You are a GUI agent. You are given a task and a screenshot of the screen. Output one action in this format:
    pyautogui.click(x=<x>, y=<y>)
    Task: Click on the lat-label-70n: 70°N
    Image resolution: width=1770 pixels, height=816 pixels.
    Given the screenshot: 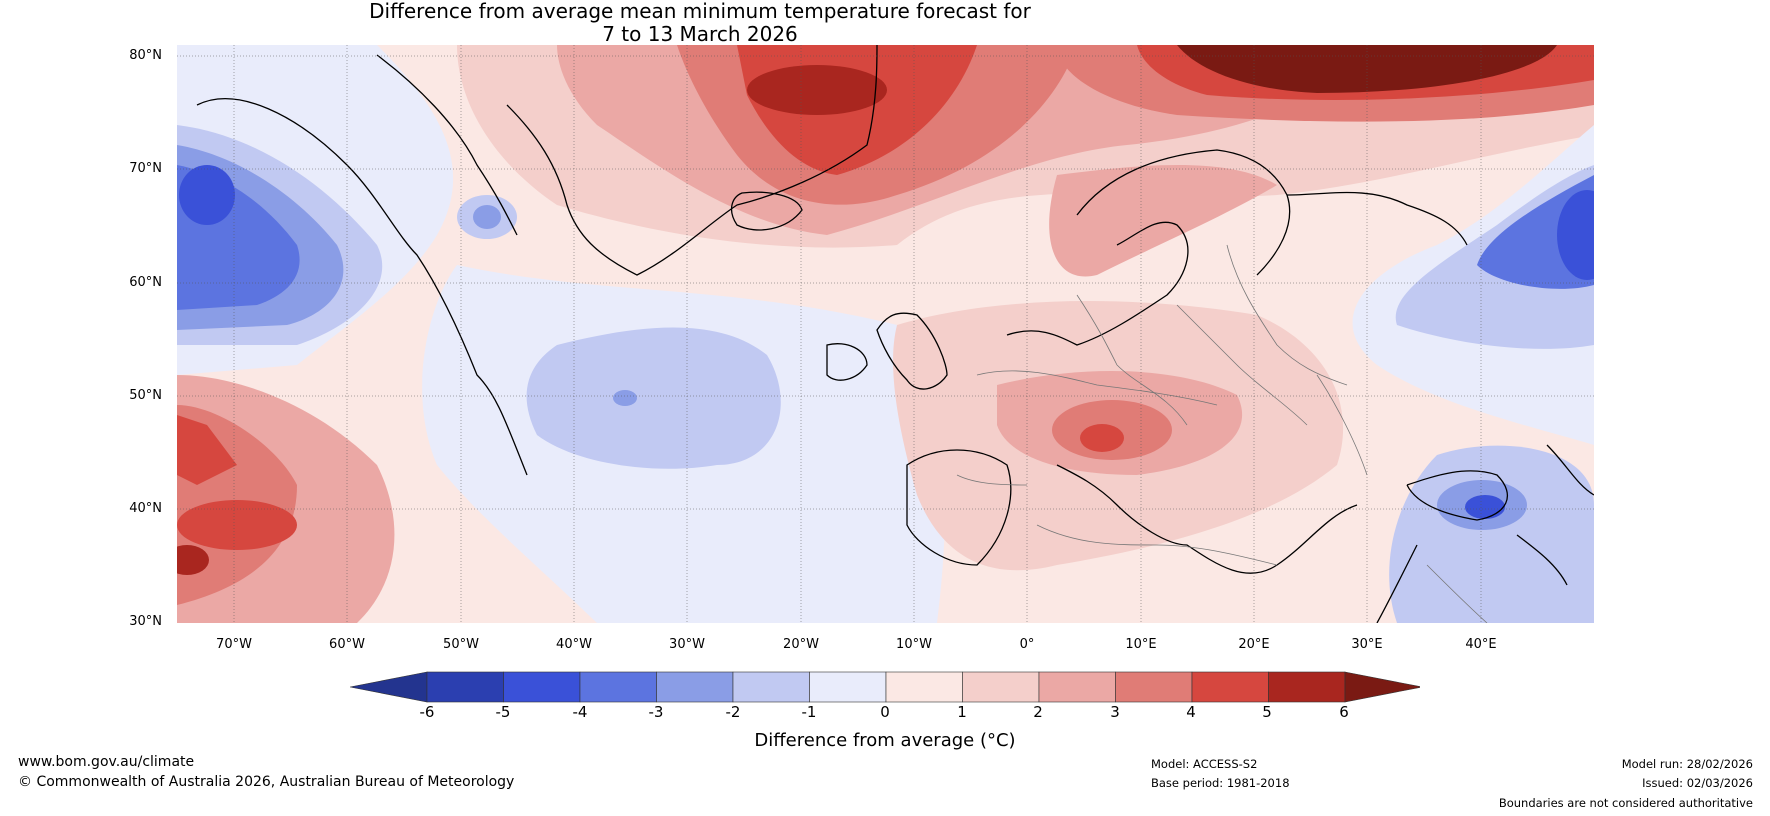 What is the action you would take?
    pyautogui.click(x=145, y=168)
    